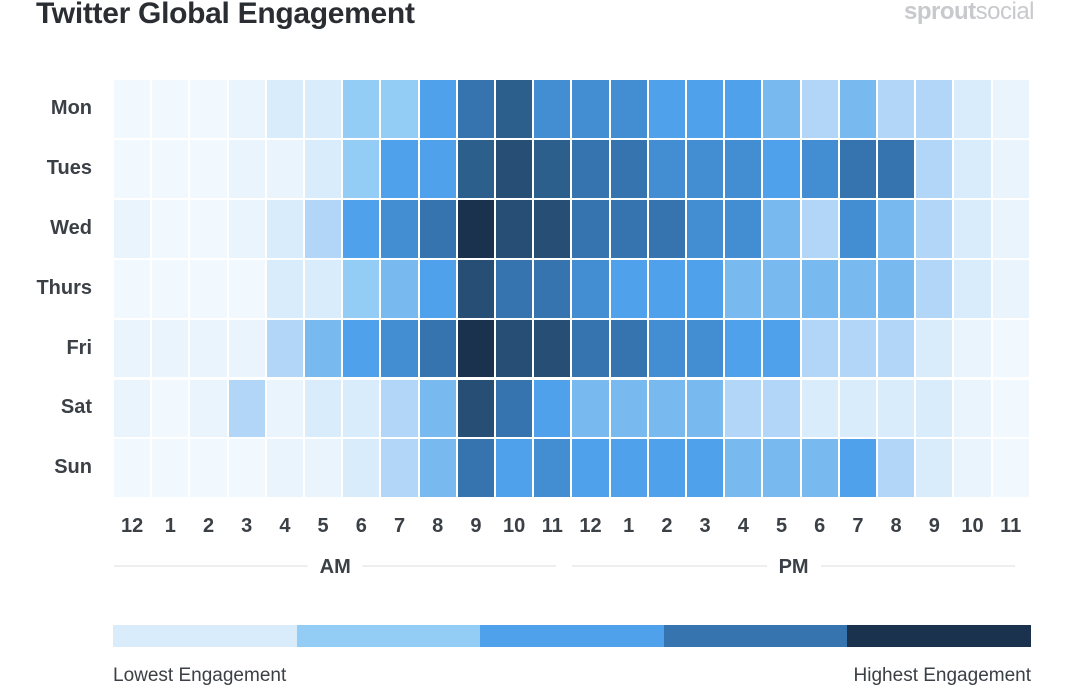 This screenshot has height=688, width=1080. What do you see at coordinates (71, 107) in the screenshot?
I see `row-label-mon: Mon` at bounding box center [71, 107].